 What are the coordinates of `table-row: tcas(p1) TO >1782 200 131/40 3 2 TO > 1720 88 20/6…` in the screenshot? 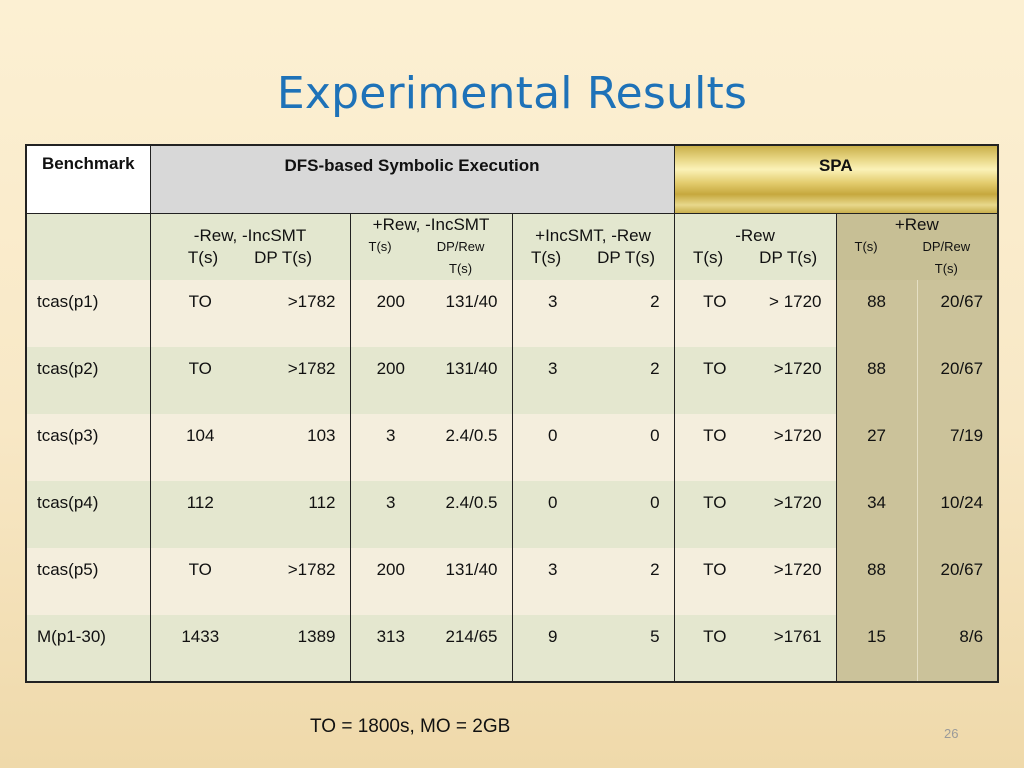 It's located at (512, 313).